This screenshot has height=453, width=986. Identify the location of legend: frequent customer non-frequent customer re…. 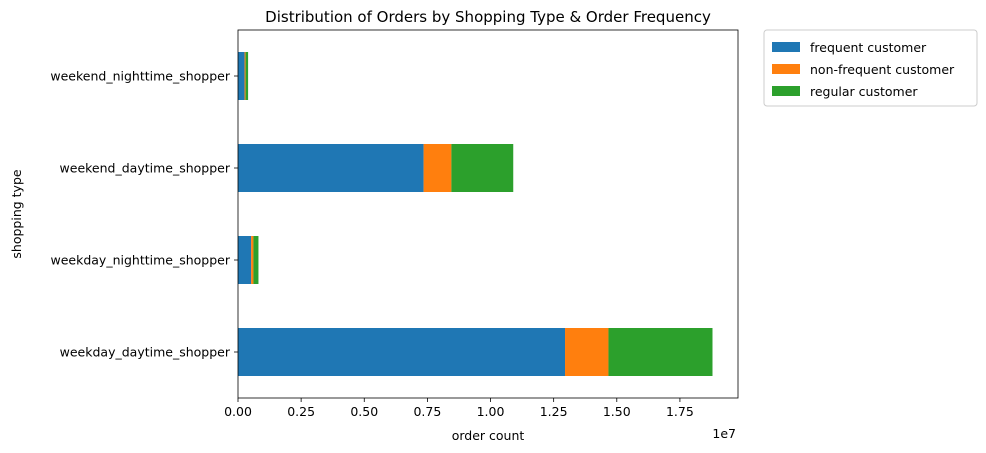
(870, 68).